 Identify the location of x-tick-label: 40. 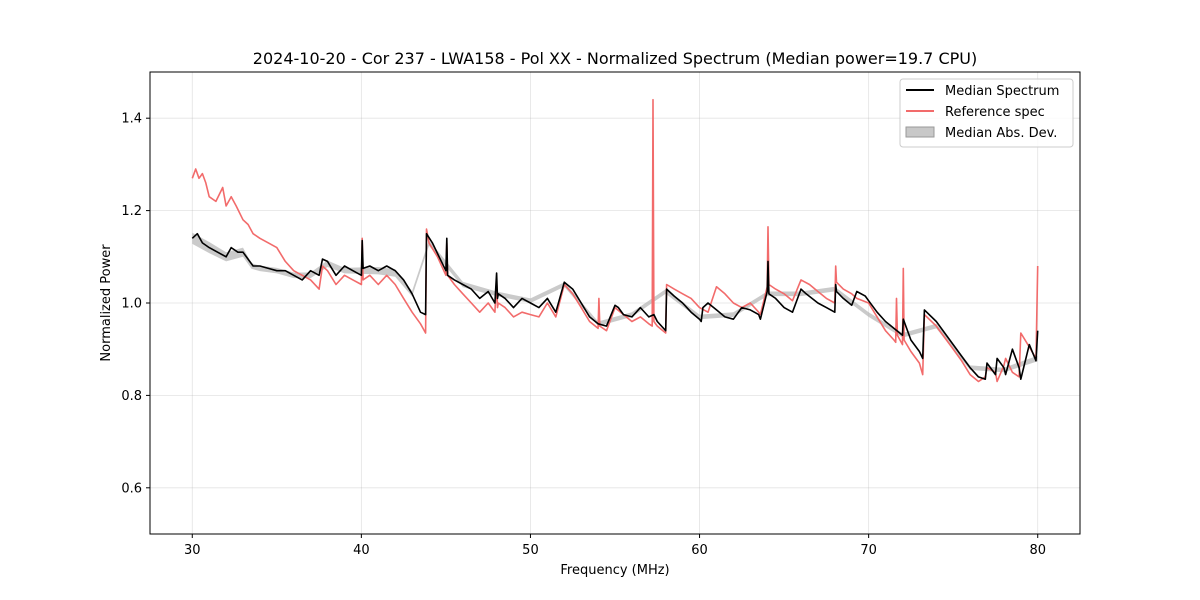
(361, 550).